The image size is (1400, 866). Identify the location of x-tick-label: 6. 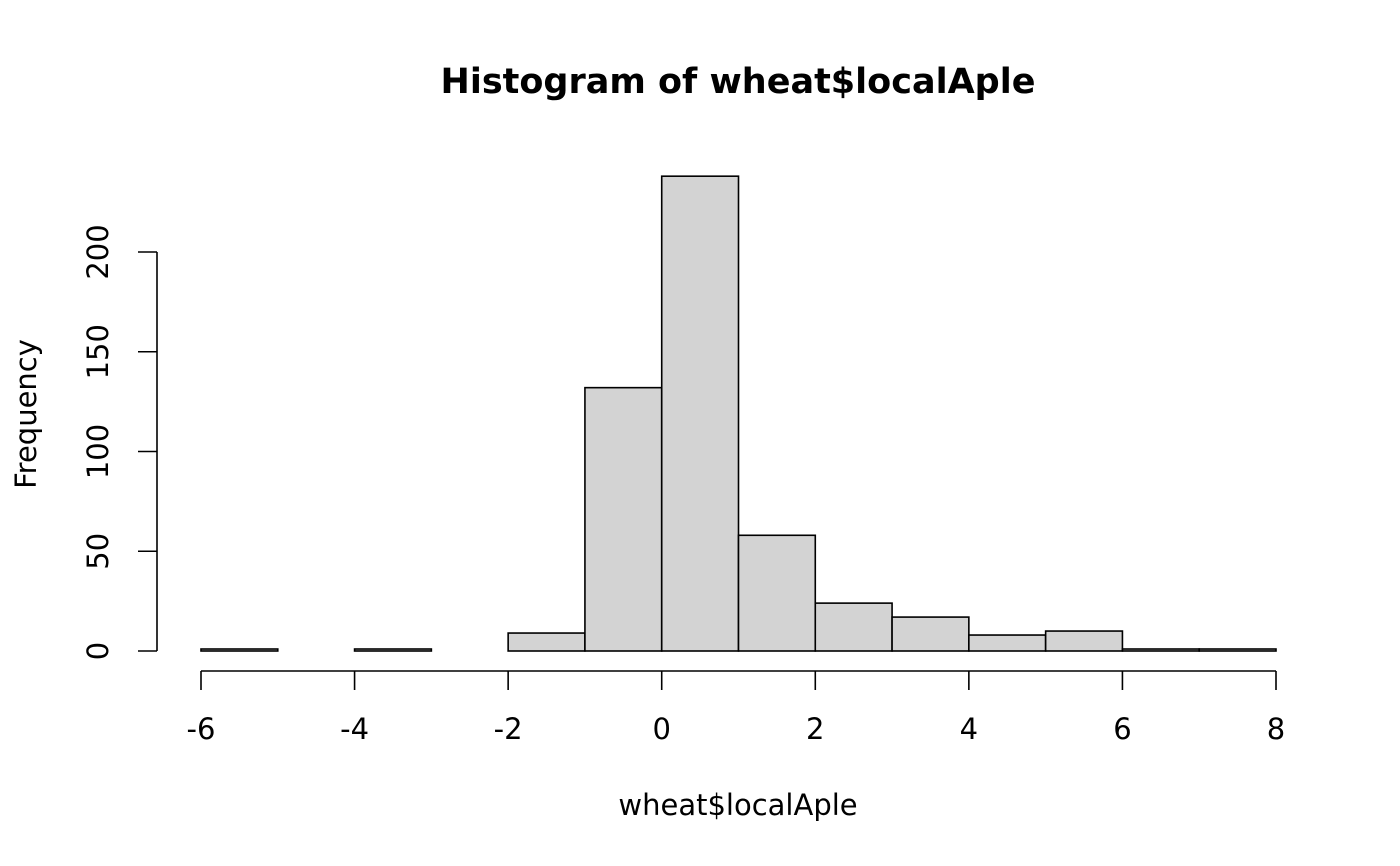
(1122, 729).